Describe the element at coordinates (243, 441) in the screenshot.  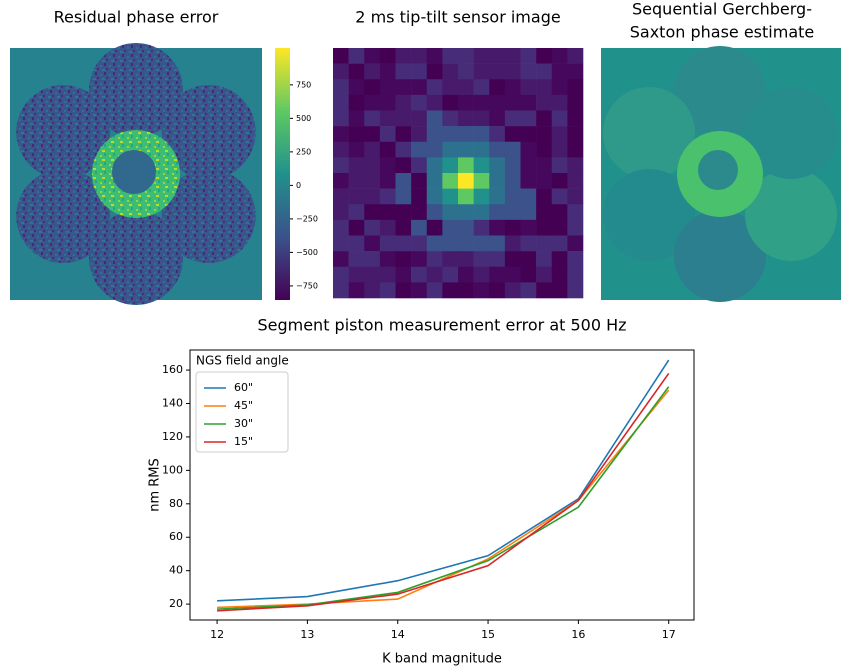
I see `legend-label: 15"` at that location.